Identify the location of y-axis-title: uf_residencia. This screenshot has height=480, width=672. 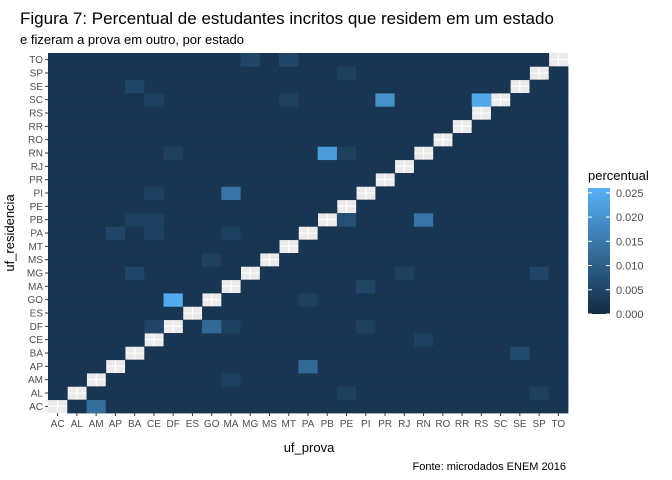
(9, 233).